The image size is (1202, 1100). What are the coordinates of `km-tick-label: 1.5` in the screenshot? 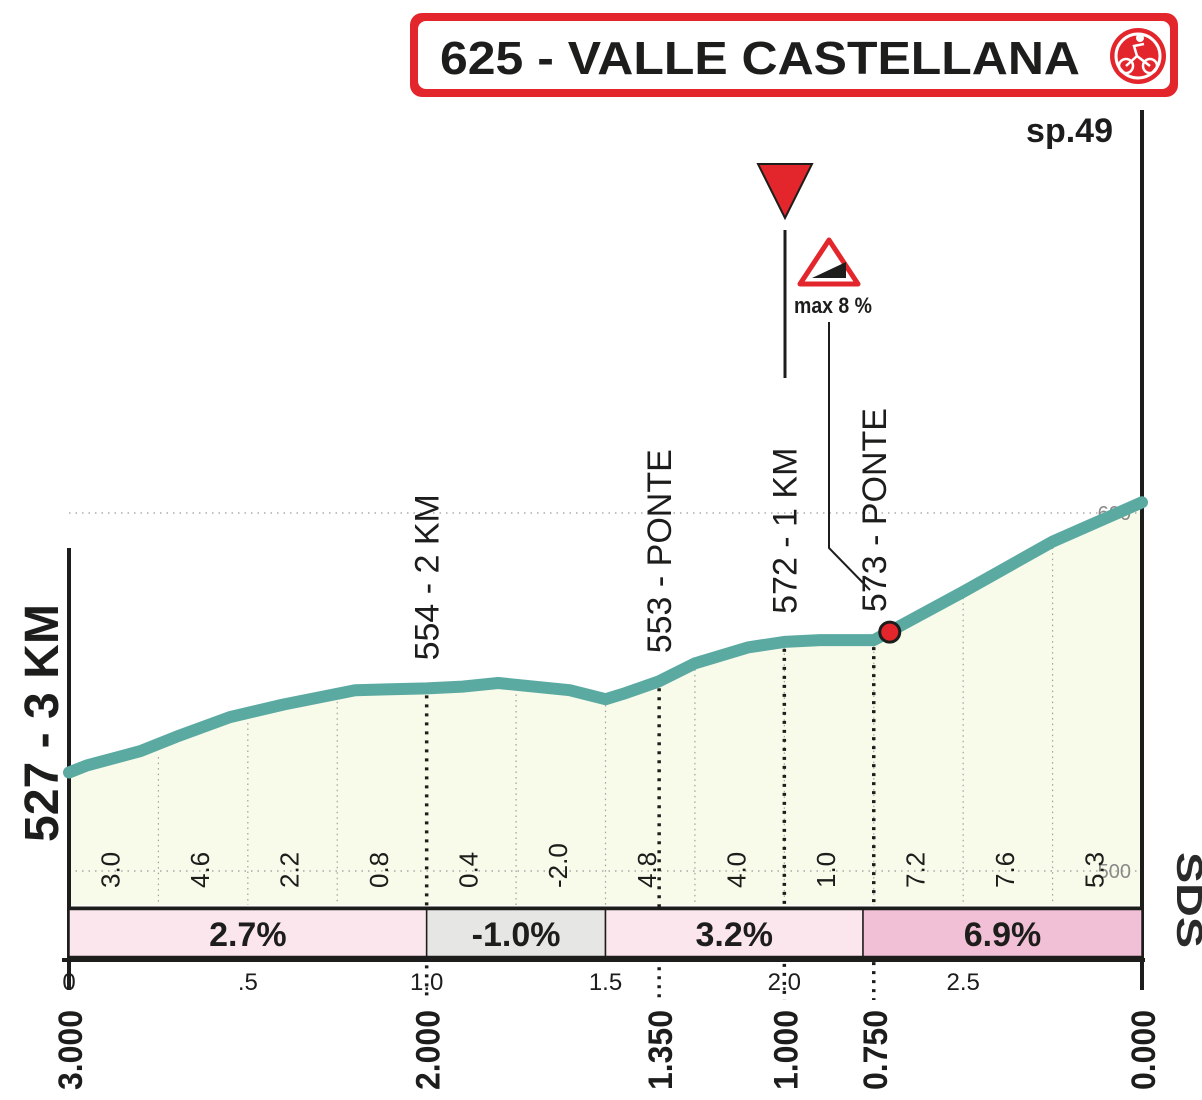 It's located at (605, 982).